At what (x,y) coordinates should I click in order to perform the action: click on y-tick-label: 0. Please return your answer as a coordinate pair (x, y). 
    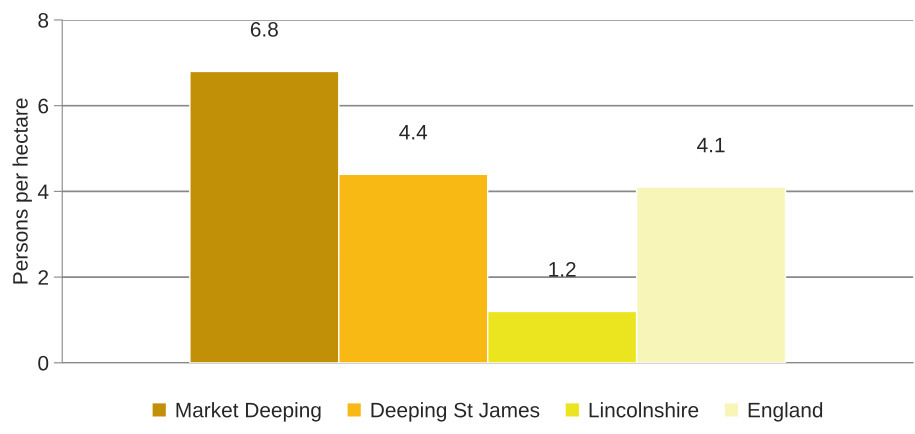
    Looking at the image, I should click on (43, 363).